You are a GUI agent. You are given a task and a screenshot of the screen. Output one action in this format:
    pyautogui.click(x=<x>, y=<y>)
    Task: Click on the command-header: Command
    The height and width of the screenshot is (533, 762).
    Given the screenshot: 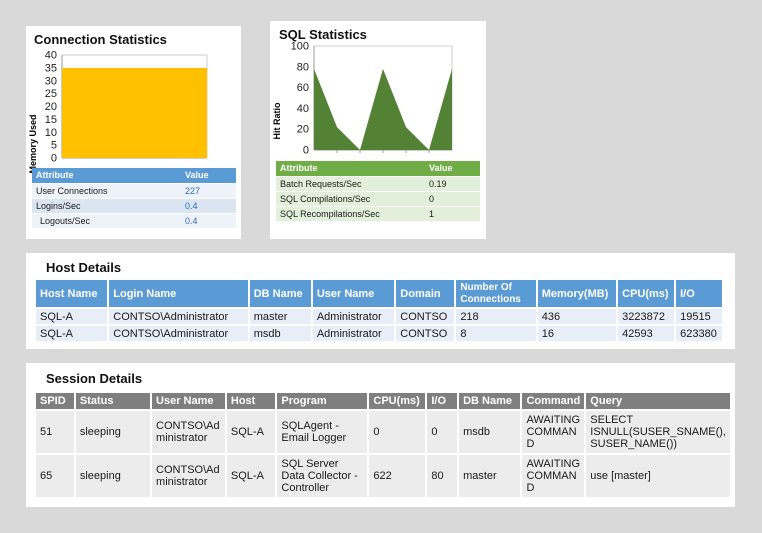 What is the action you would take?
    pyautogui.click(x=553, y=401)
    